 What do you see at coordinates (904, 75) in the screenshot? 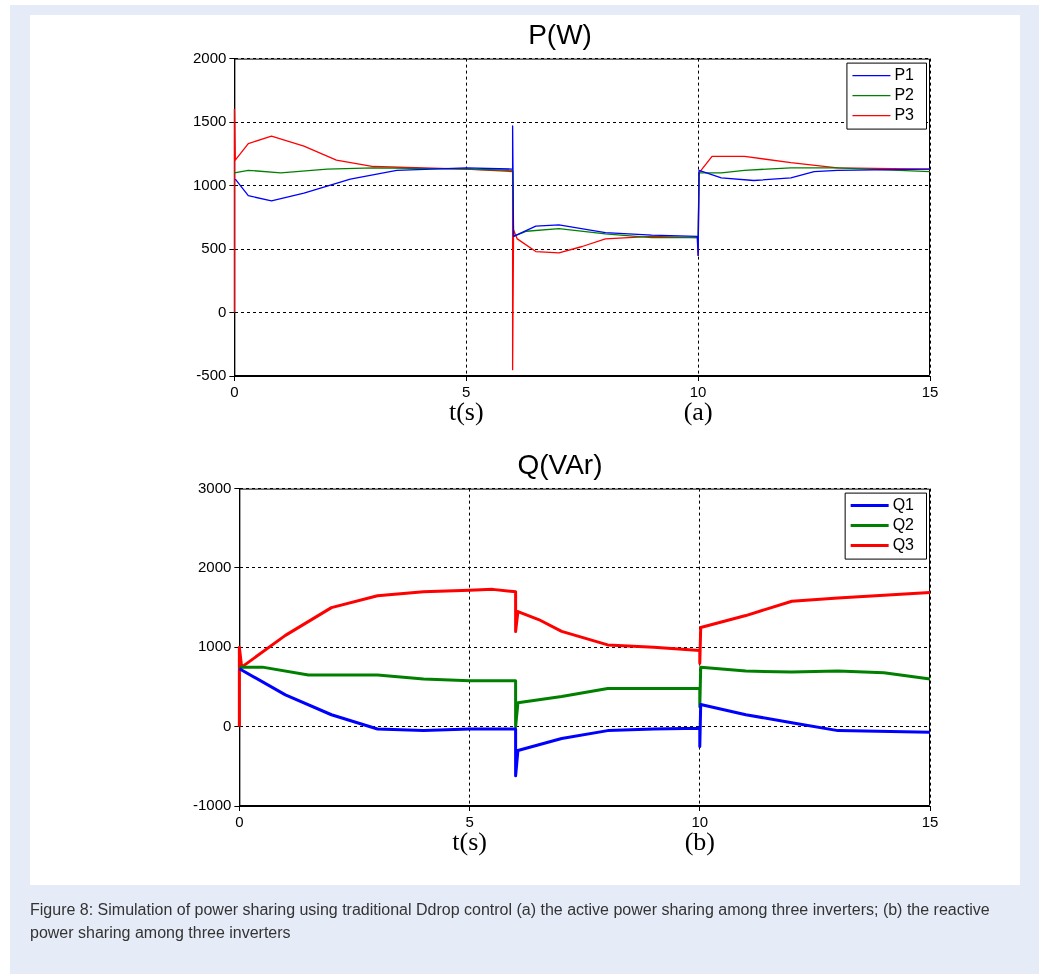
I see `legend-label: P1` at bounding box center [904, 75].